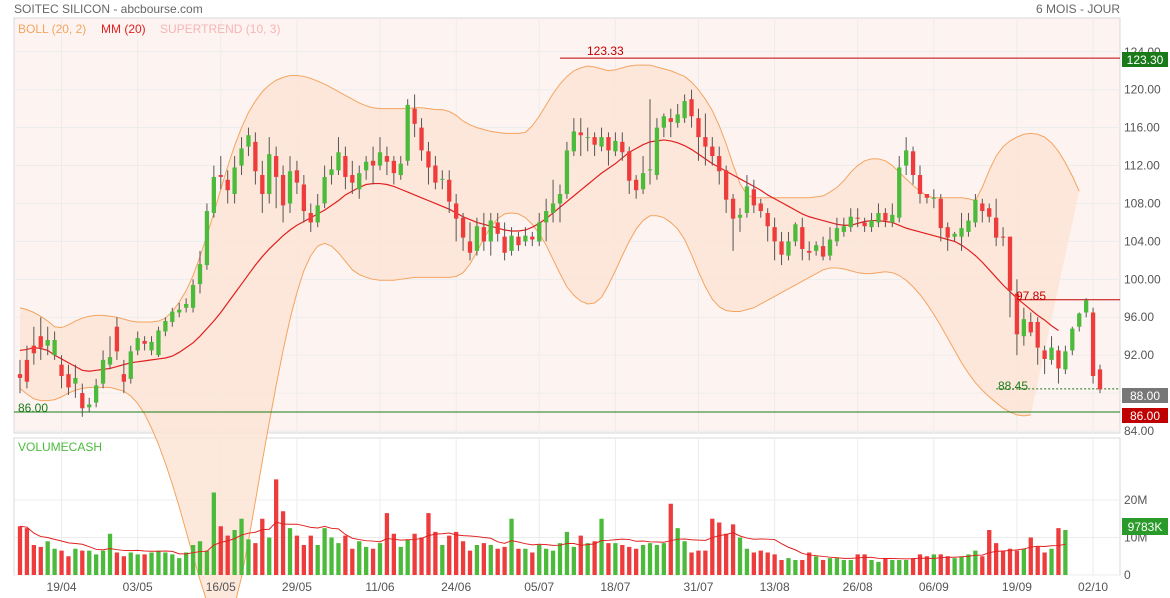 The height and width of the screenshot is (598, 1170). What do you see at coordinates (62, 587) in the screenshot?
I see `x-tick-label: 19/04` at bounding box center [62, 587].